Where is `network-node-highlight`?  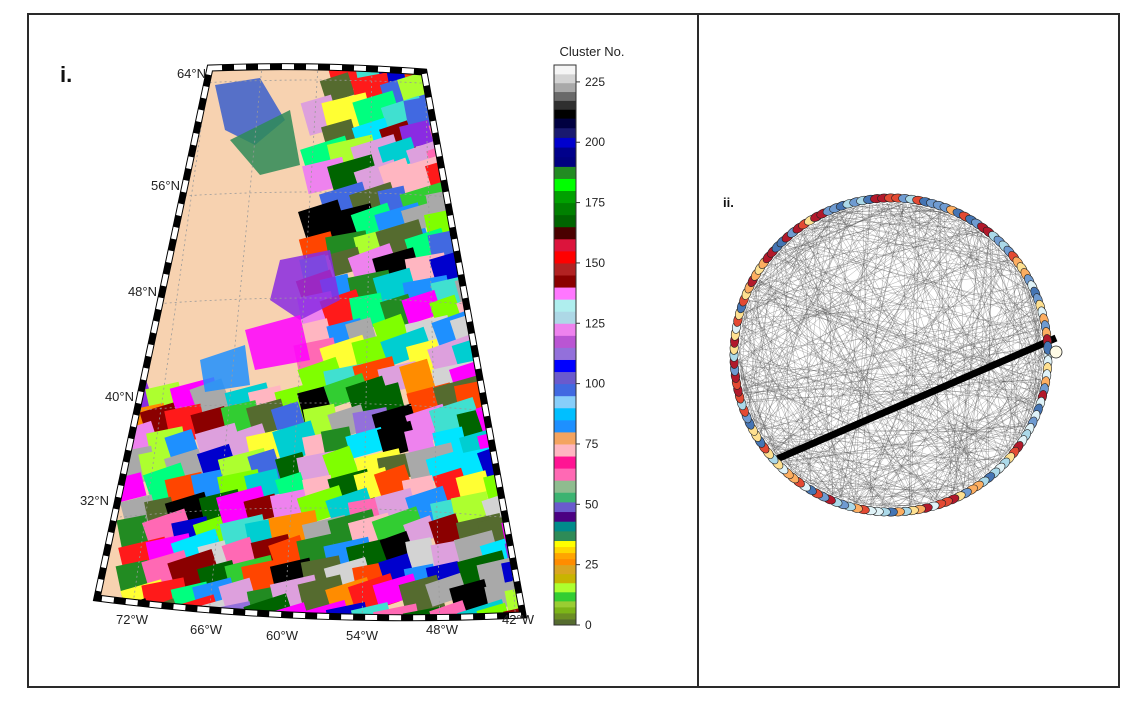 network-node-highlight is located at coordinates (1056, 352).